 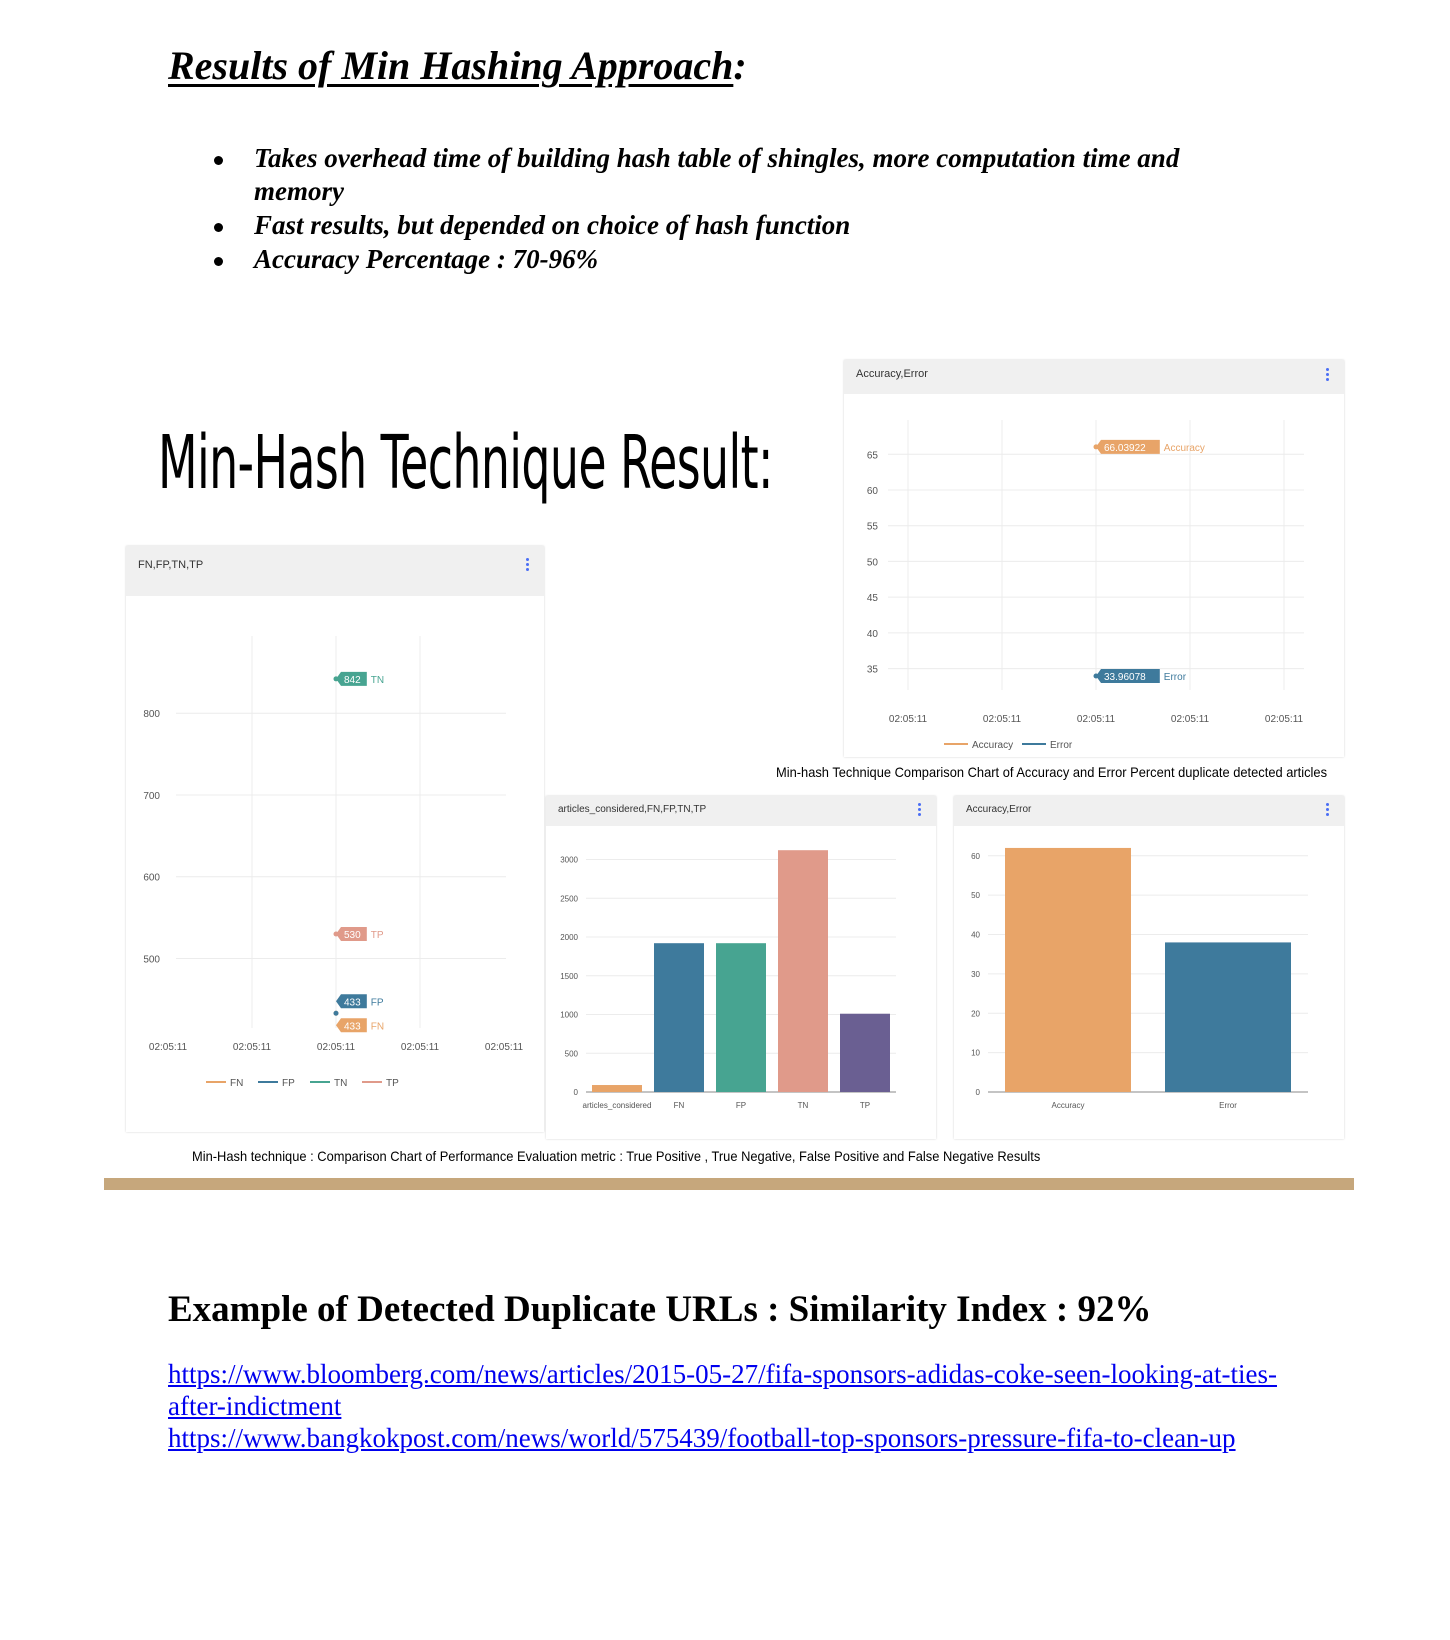 I want to click on heading-colon: :, so click(x=740, y=65).